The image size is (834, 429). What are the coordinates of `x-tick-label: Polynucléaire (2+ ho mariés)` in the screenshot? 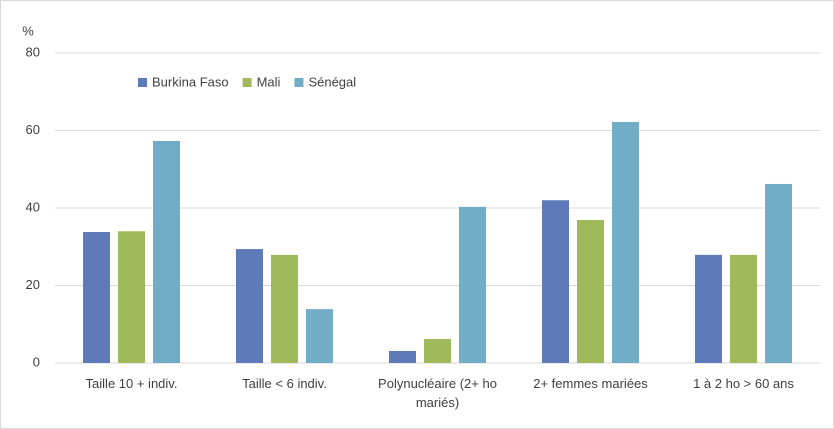 It's located at (437, 393).